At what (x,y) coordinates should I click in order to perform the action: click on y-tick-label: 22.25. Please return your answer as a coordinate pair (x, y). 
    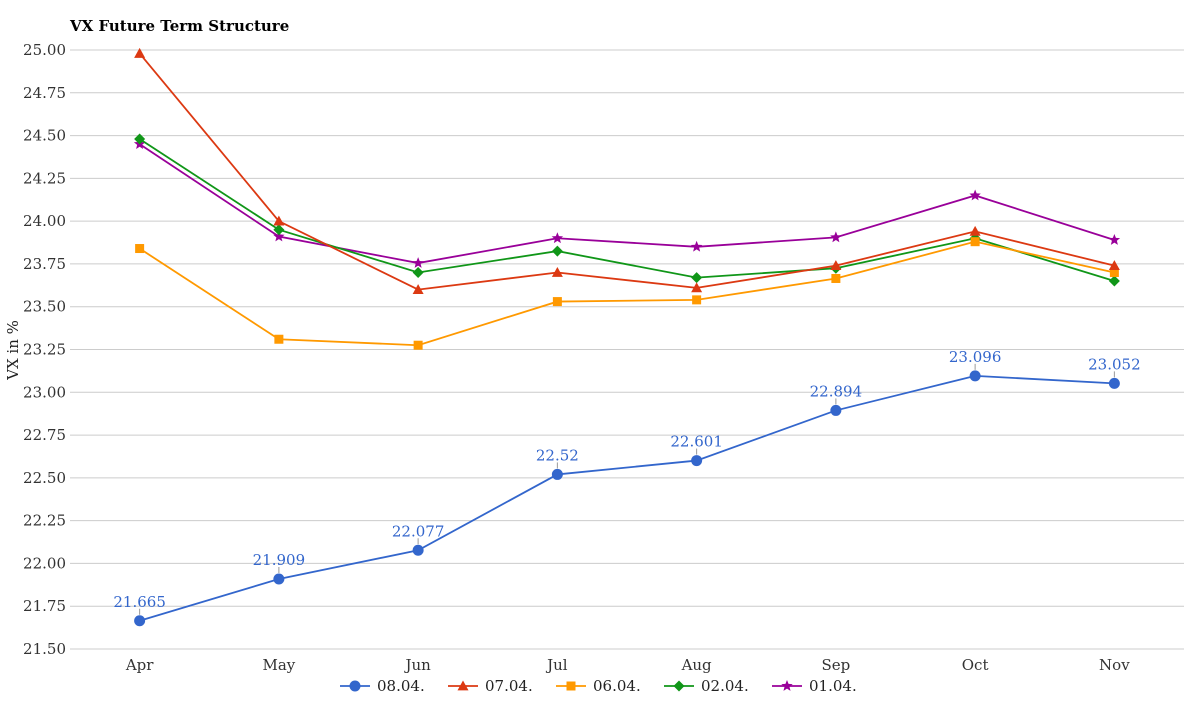
    Looking at the image, I should click on (44, 521).